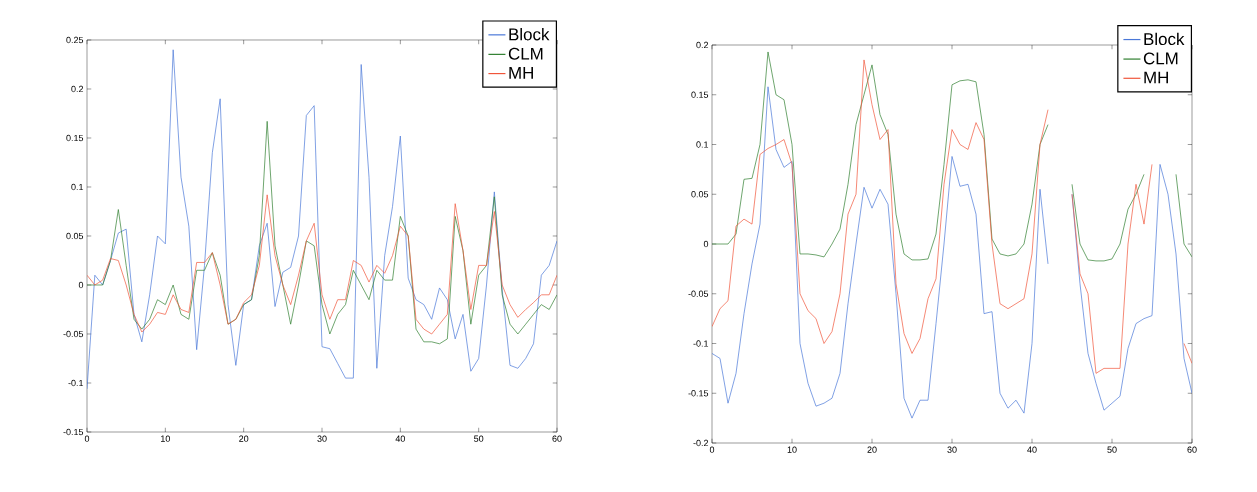 This screenshot has height=492, width=1257. I want to click on y-tick-label: -0.2, so click(701, 443).